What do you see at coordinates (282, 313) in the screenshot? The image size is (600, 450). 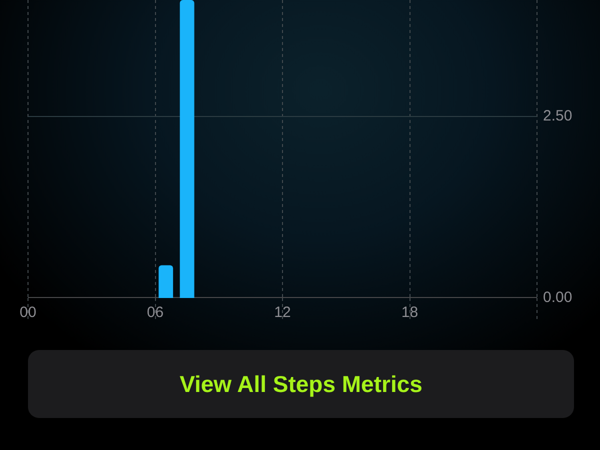 I see `x-tick-label: 12` at bounding box center [282, 313].